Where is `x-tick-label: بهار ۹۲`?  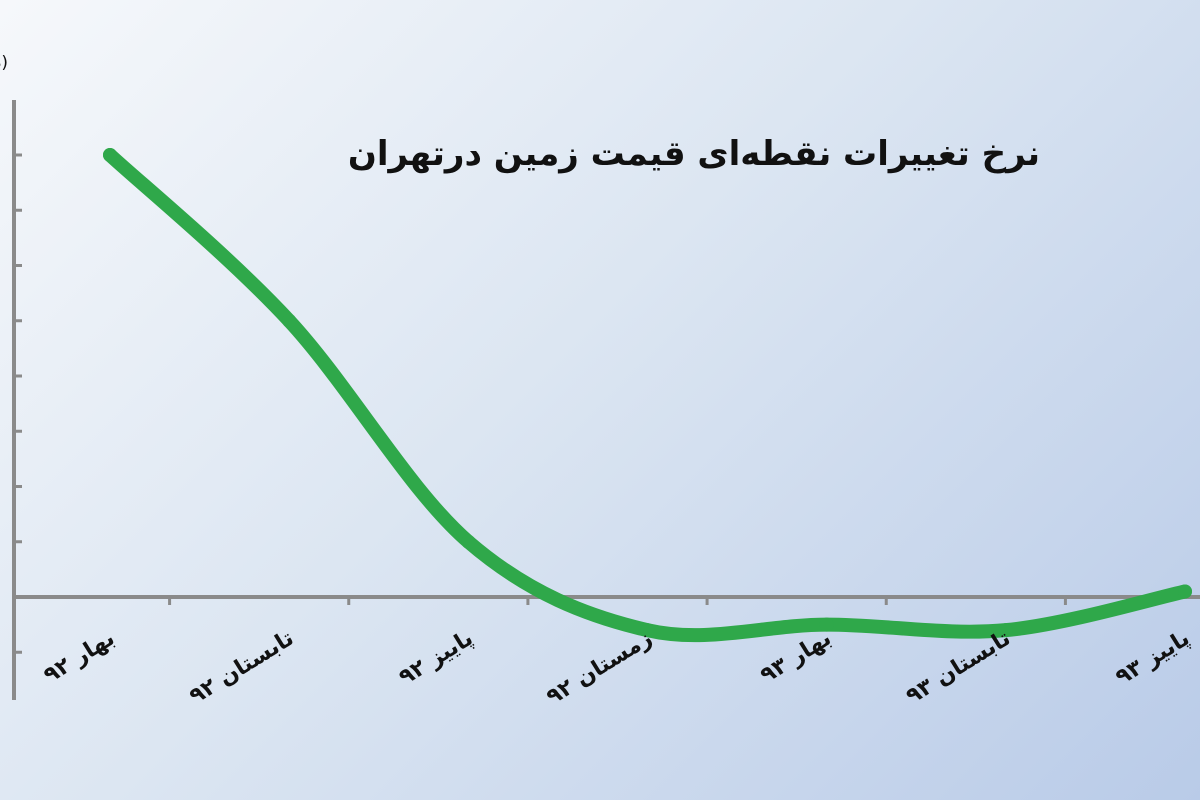
x-tick-label: بهار ۹۲ is located at coordinates (80, 657).